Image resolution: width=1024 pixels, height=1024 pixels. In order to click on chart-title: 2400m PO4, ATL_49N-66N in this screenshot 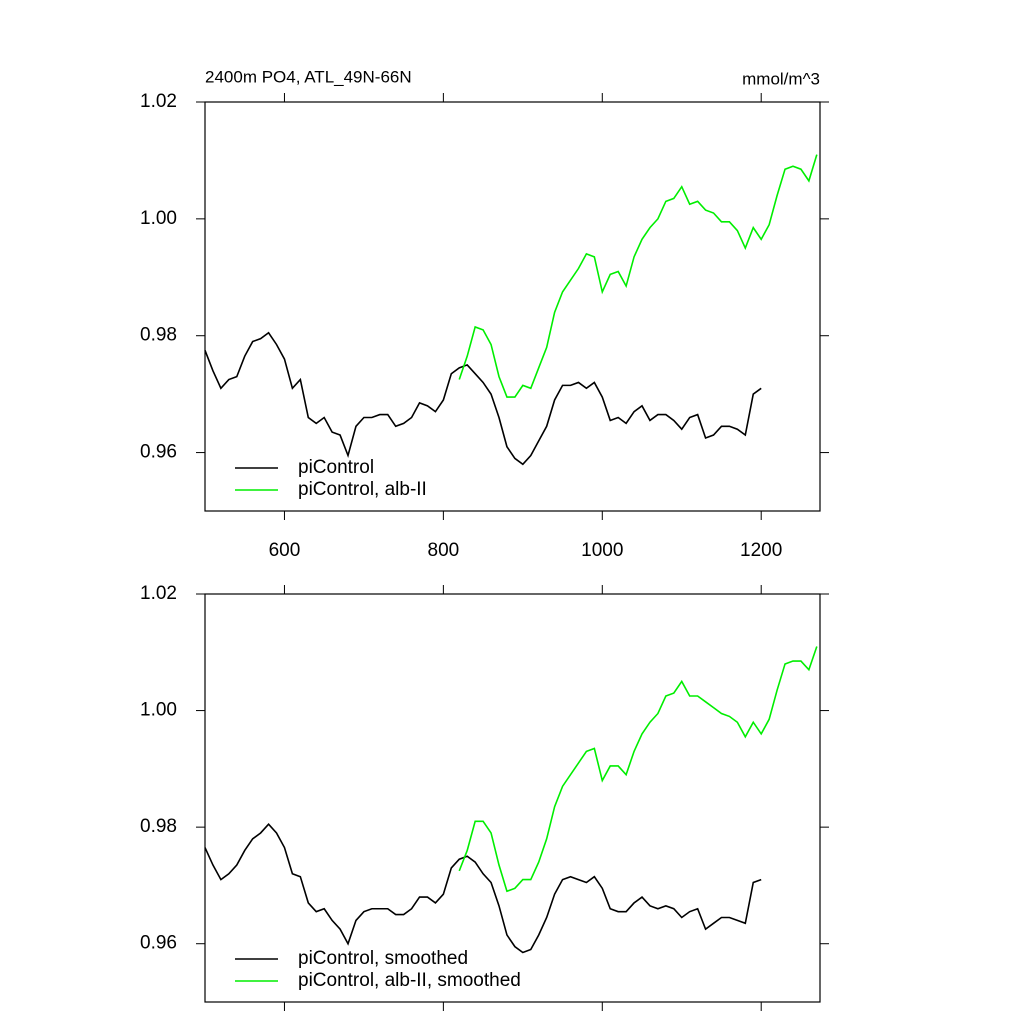, I will do `click(308, 76)`.